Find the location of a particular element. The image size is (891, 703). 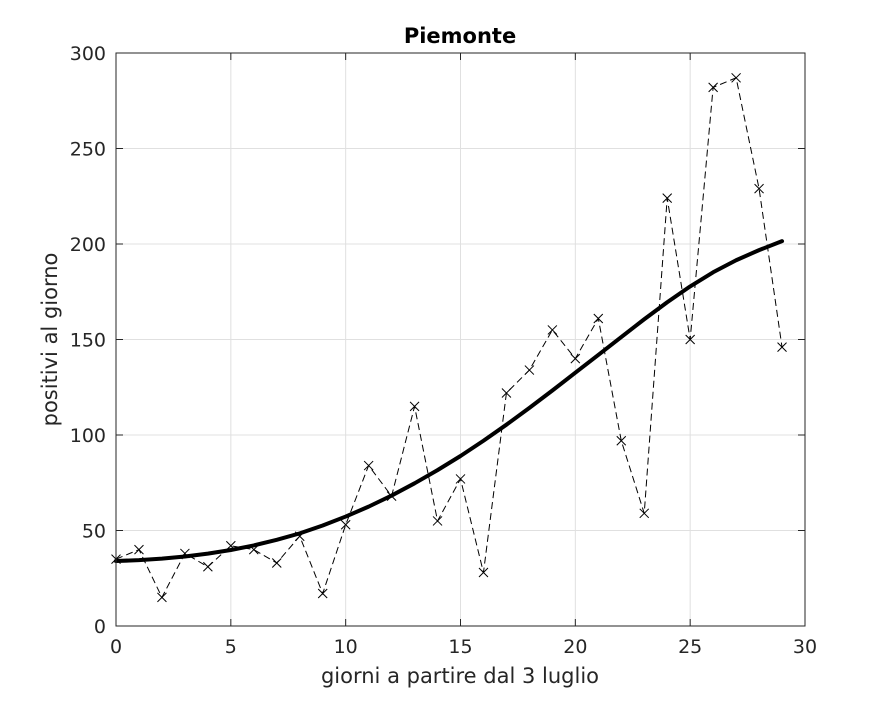

y-tick-label: 250 is located at coordinates (88, 150).